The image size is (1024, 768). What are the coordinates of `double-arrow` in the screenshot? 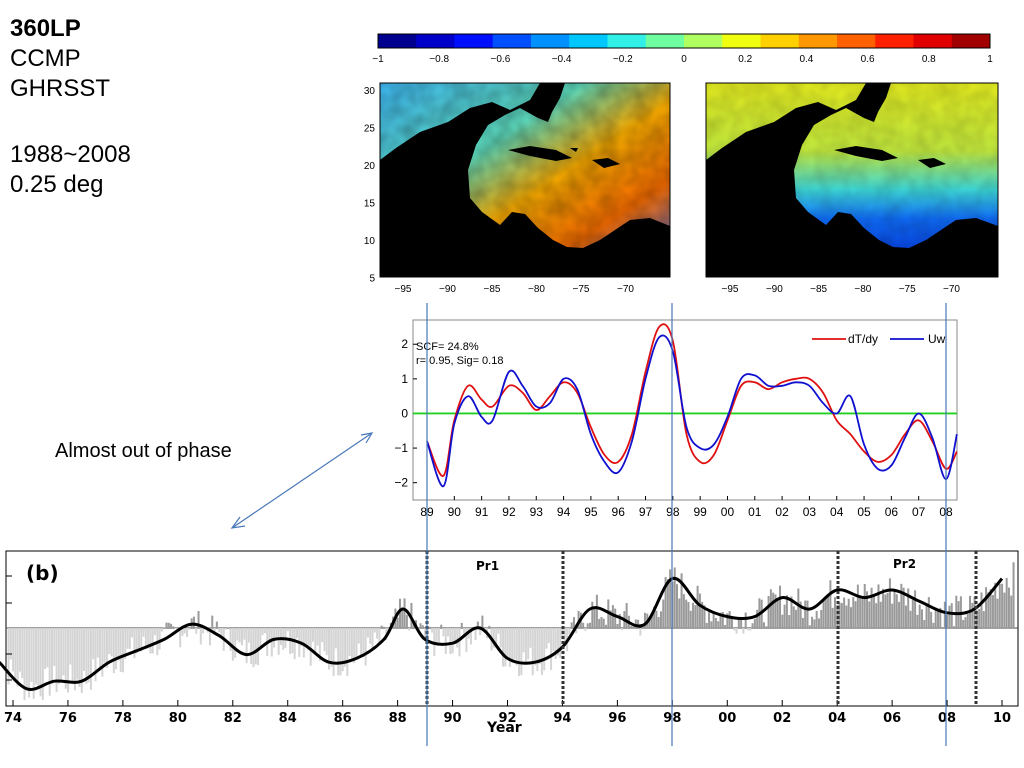 It's located at (302, 480).